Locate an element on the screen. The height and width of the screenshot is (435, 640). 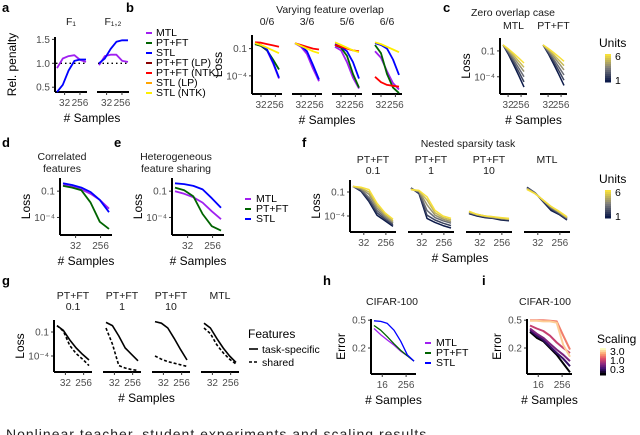
panel-title: Correlated is located at coordinates (61, 157).